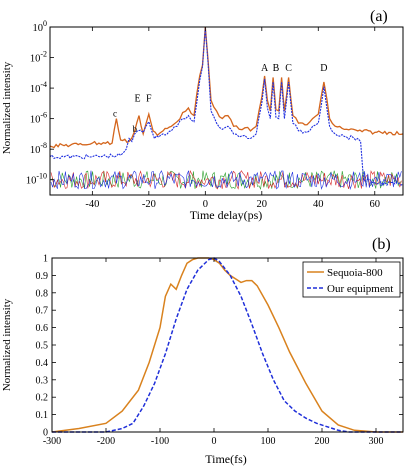  Describe the element at coordinates (376, 441) in the screenshot. I see `panel-b-x-tick-label: 300` at that location.